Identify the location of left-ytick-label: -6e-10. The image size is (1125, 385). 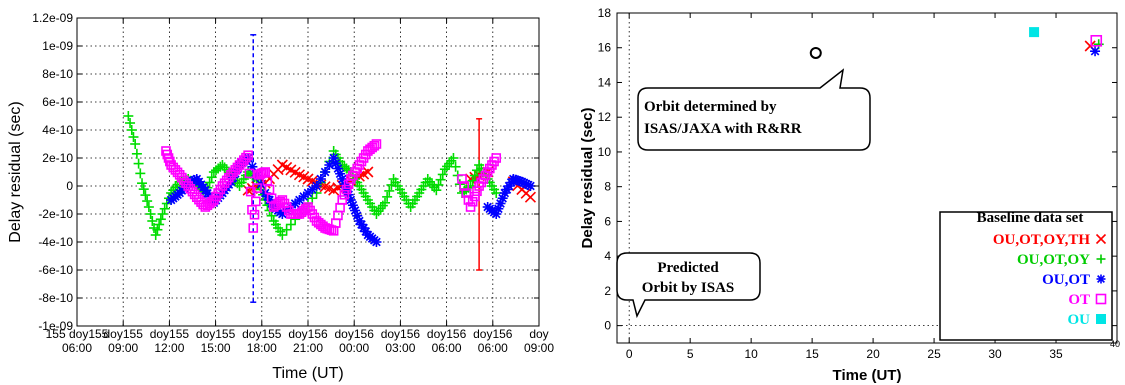
(55, 270).